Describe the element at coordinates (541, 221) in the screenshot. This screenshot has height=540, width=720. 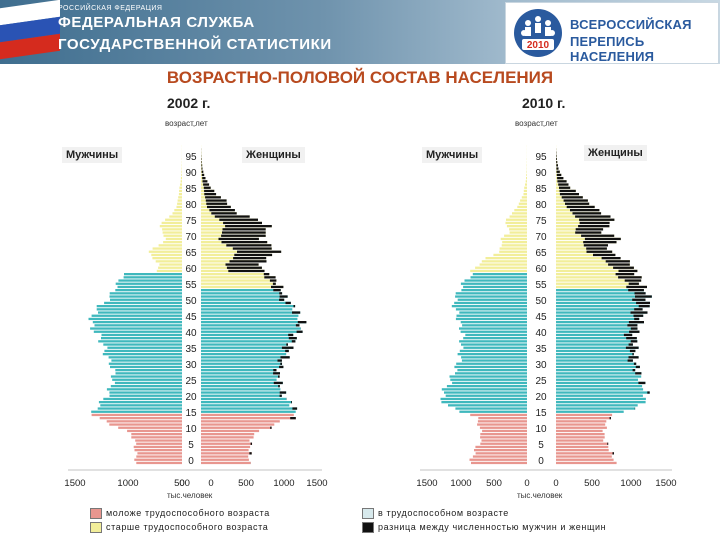
I see `age-tick-label: 75` at that location.